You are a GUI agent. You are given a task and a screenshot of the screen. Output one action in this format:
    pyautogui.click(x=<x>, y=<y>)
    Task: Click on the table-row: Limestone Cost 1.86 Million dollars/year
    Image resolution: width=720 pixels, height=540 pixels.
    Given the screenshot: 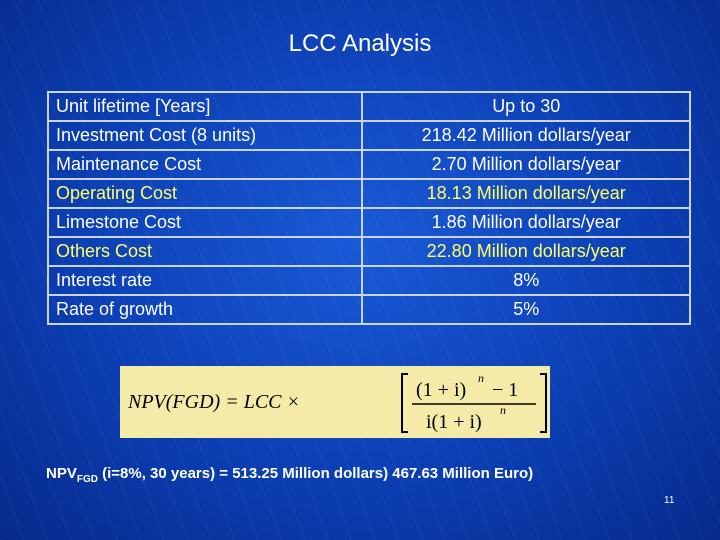 What is the action you would take?
    pyautogui.click(x=368, y=222)
    